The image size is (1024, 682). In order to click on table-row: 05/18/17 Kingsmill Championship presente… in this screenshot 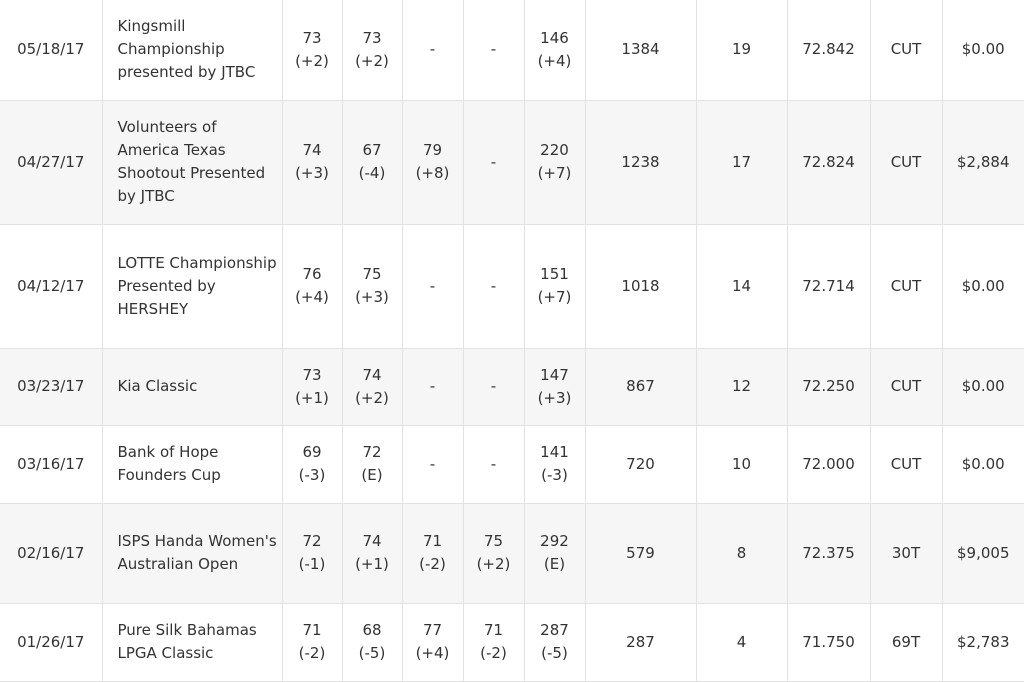, I will do `click(512, 50)`.